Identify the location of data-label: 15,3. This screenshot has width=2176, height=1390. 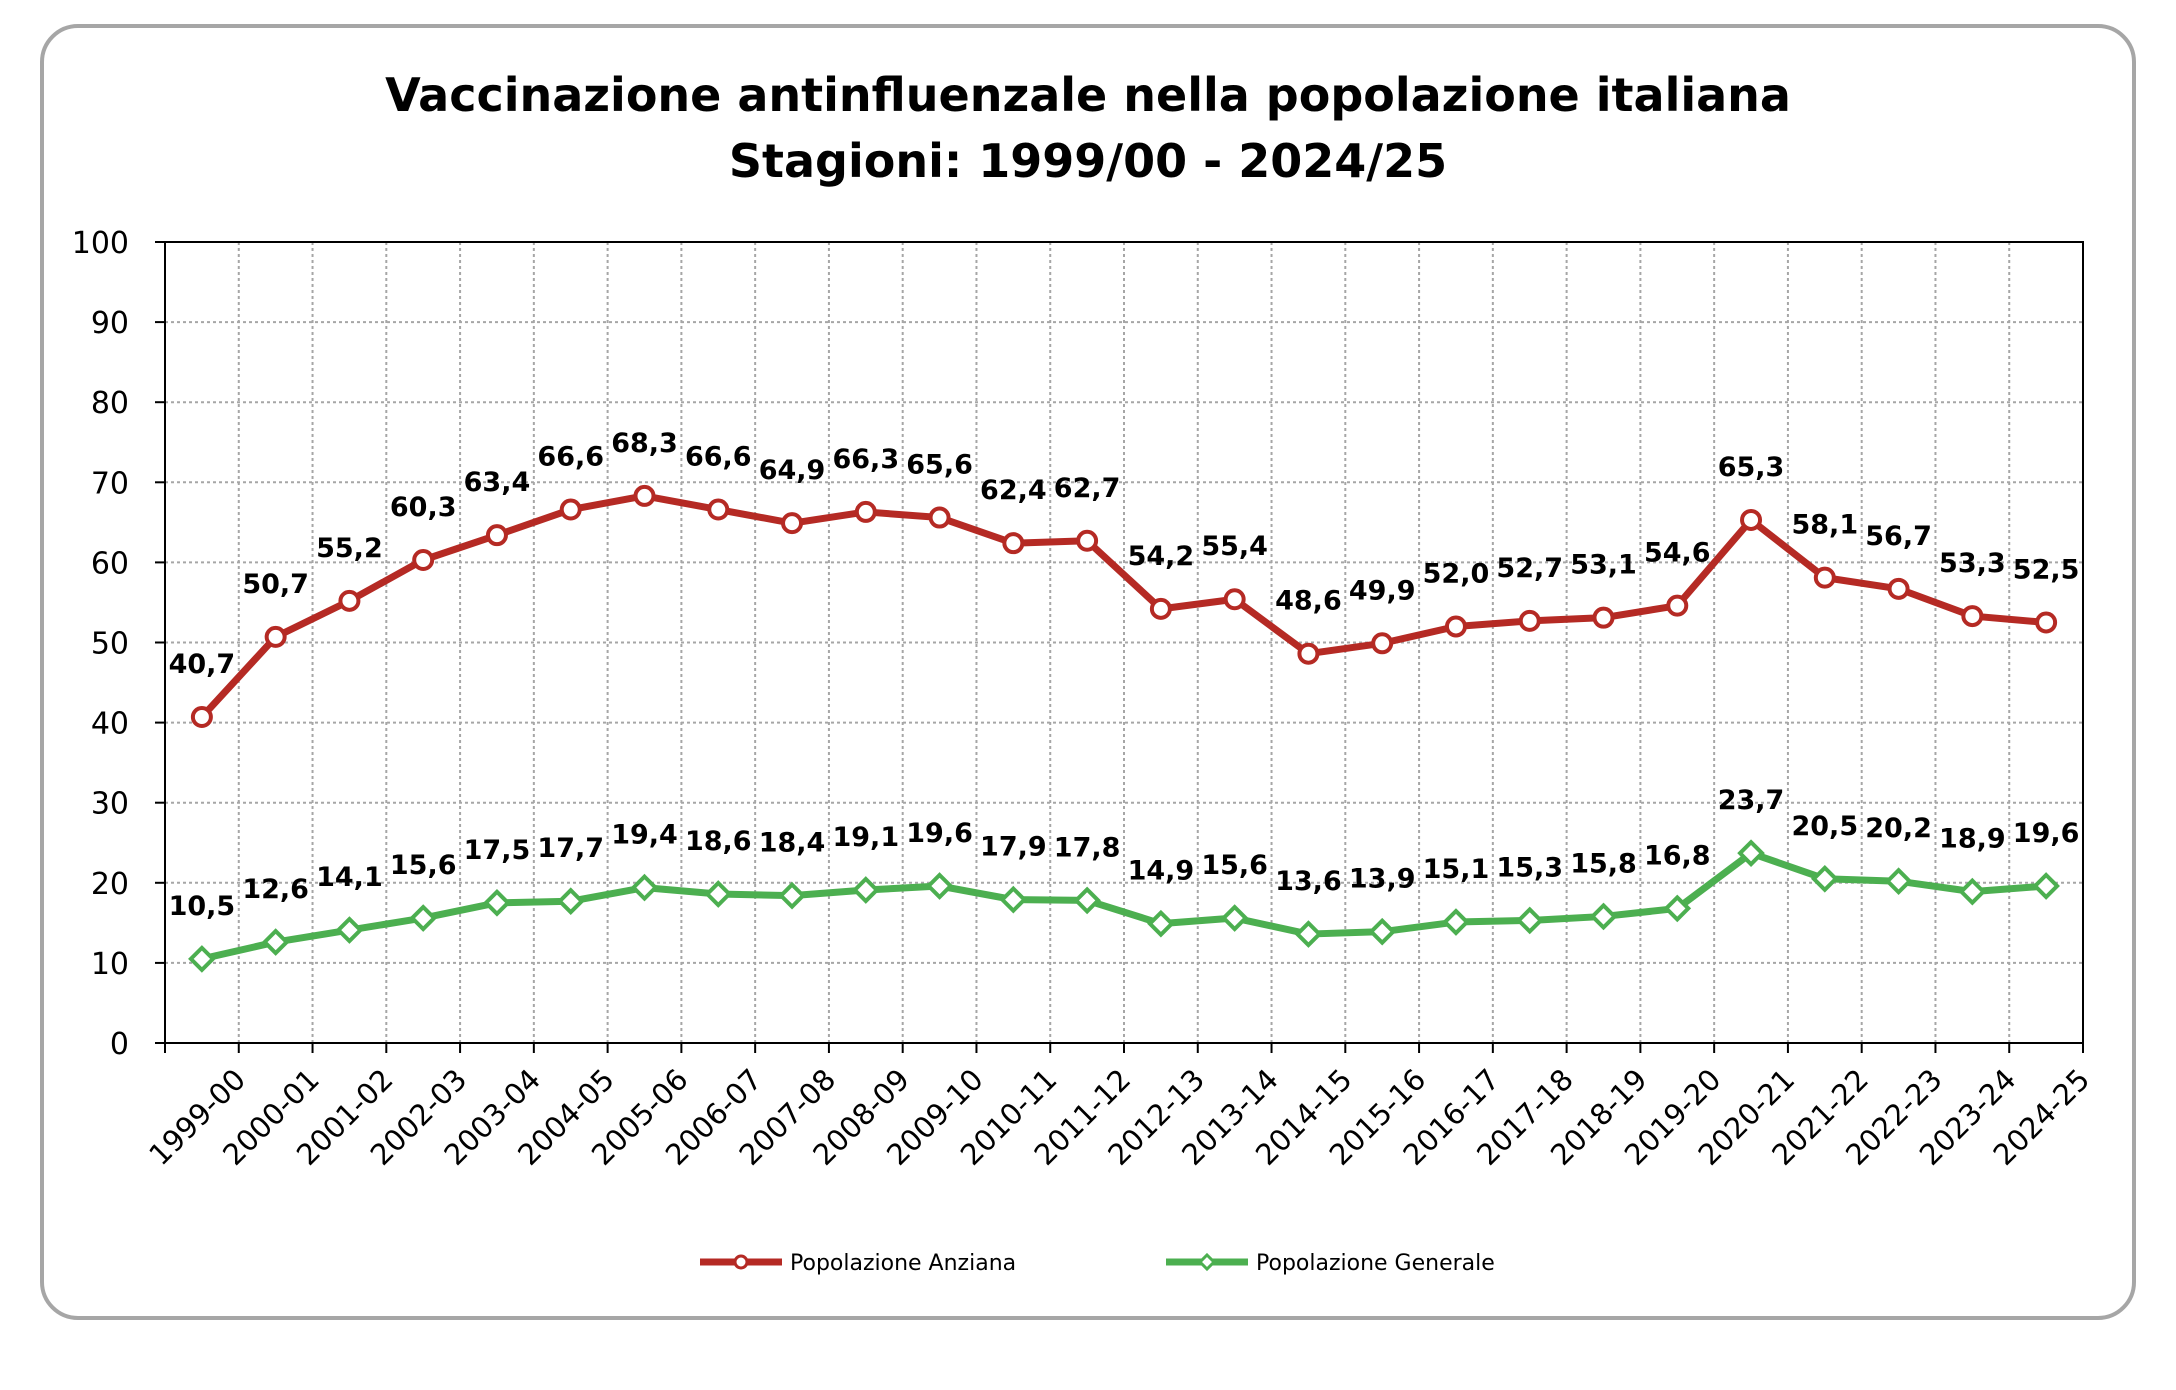
(1529, 867).